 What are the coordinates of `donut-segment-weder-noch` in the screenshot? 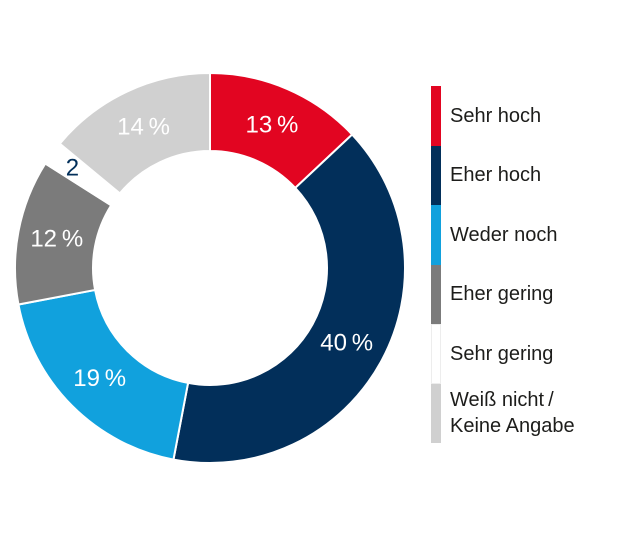 It's located at (103, 374).